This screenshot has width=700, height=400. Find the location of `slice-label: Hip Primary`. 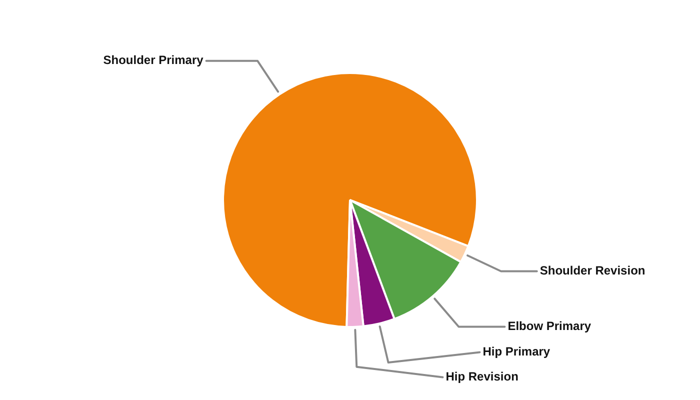

slice-label: Hip Primary is located at coordinates (516, 351).